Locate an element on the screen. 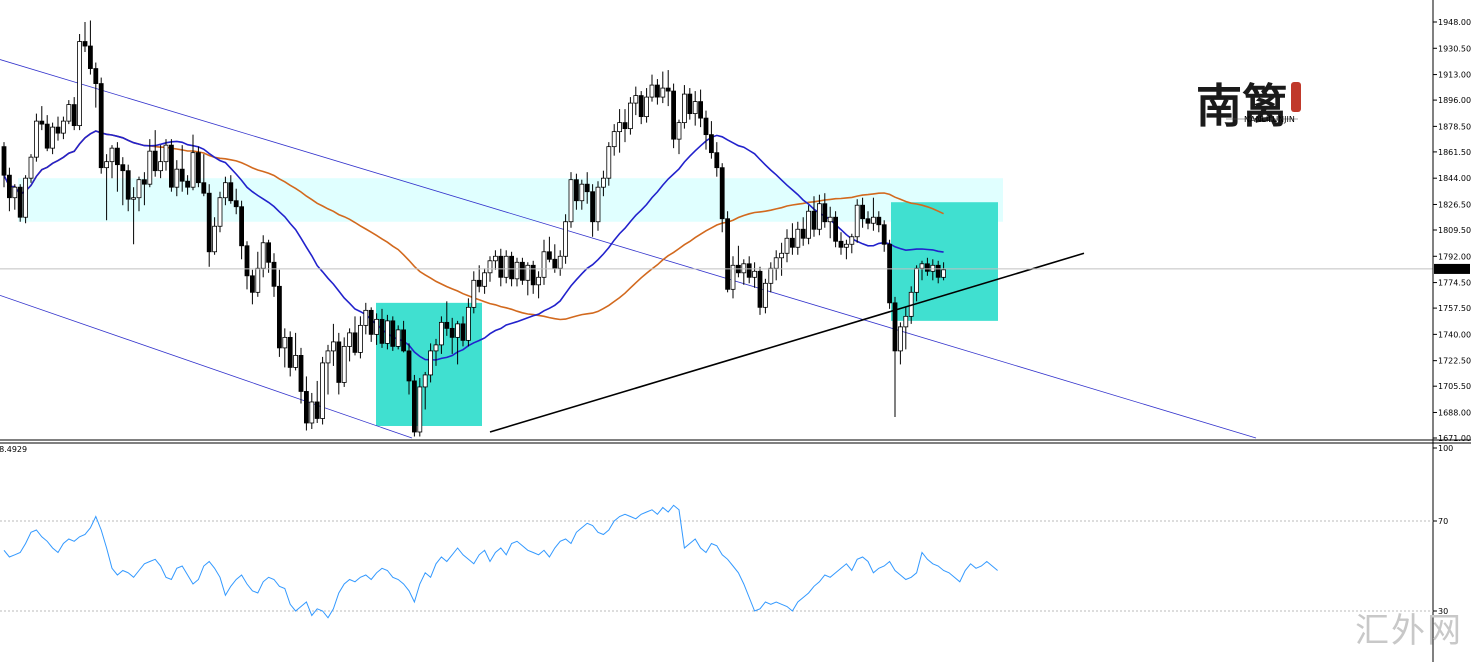 The image size is (1471, 662). rsi-value-label: 38.4929 is located at coordinates (13, 449).